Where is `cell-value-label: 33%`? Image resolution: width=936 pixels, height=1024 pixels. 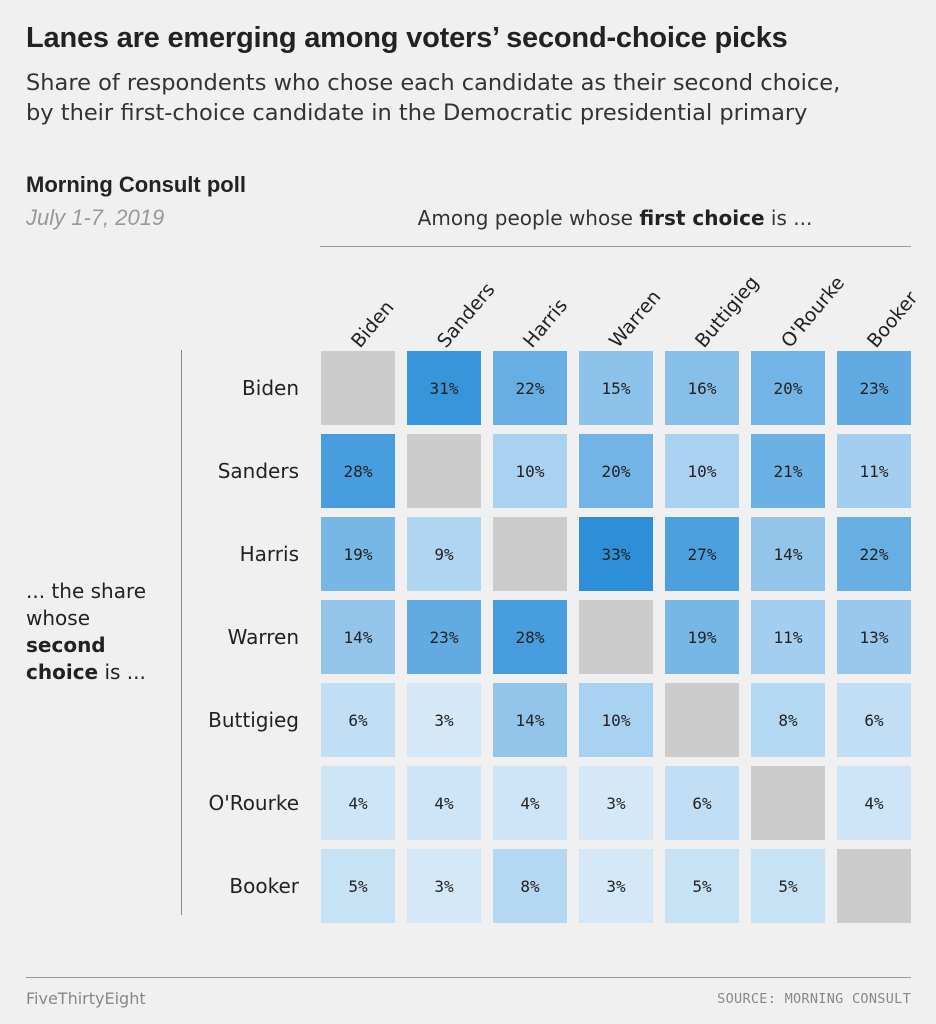 cell-value-label: 33% is located at coordinates (616, 554).